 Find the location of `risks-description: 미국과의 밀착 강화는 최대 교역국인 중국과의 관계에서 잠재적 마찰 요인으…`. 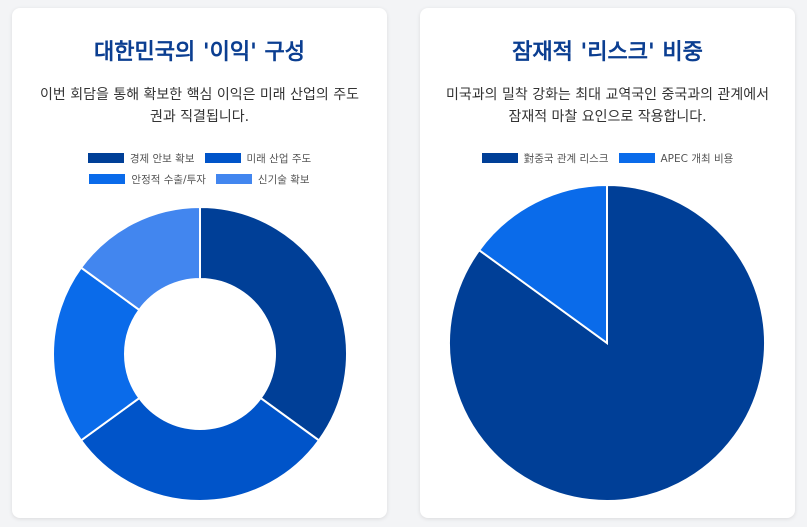

risks-description: 미국과의 밀착 강화는 최대 교역국인 중국과의 관계에서 잠재적 마찰 요인으… is located at coordinates (607, 106).